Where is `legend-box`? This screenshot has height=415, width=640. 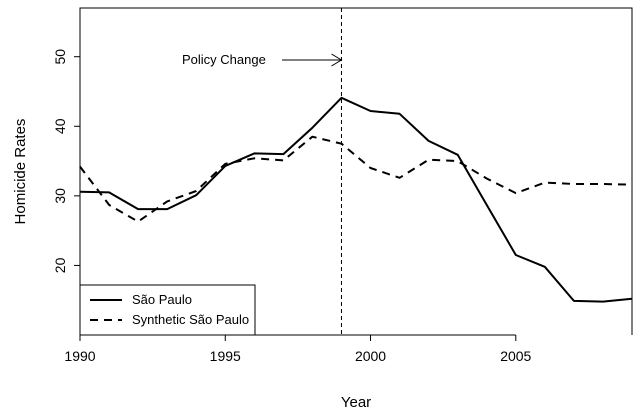
legend-box is located at coordinates (167, 310).